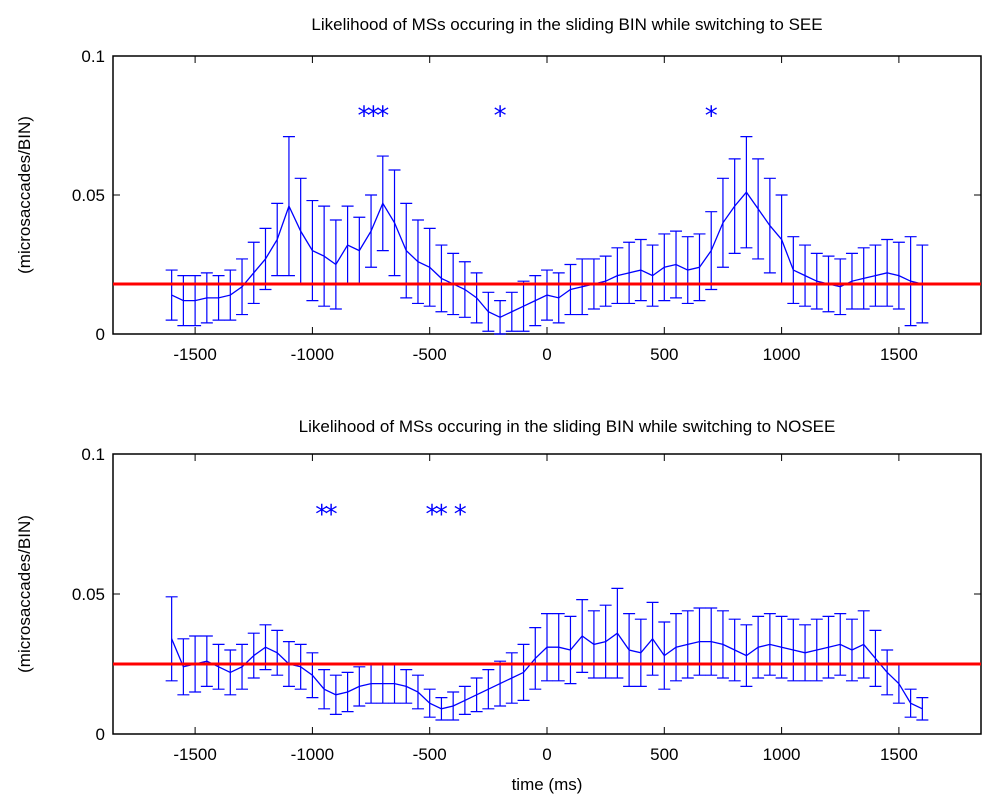 This screenshot has width=988, height=803. I want to click on x-axis-label: time (ms), so click(547, 784).